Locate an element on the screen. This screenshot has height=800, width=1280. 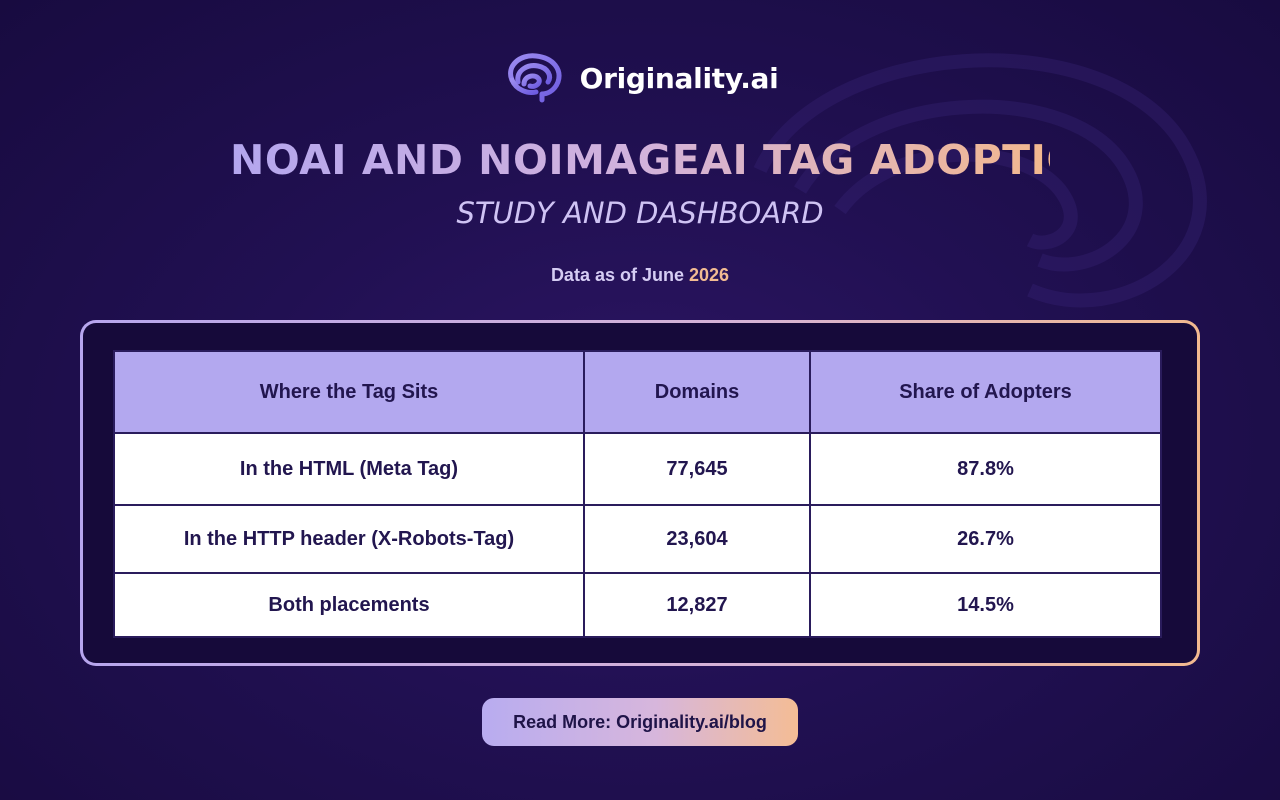
table-row: In the HTML (Meta Tag) 77,645 87.8% is located at coordinates (637, 469).